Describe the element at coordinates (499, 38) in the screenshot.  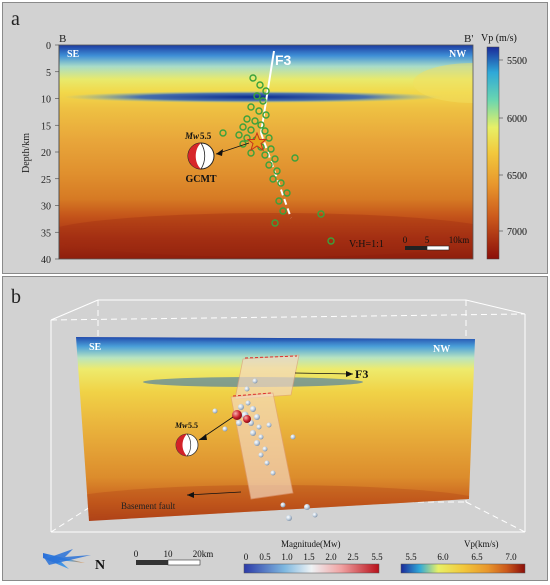
I see `vp-colorbar-a-title: Vp (m/s)` at that location.